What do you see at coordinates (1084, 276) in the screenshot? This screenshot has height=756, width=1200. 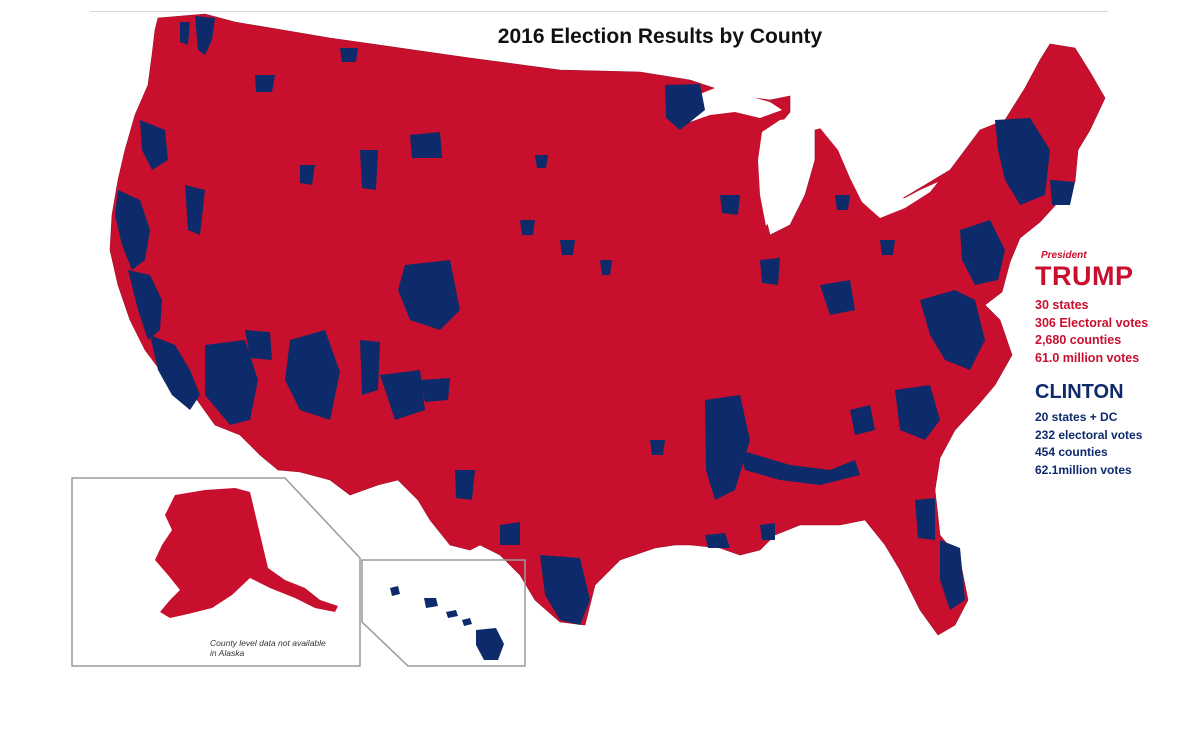 I see `trump-name: TRUMP` at bounding box center [1084, 276].